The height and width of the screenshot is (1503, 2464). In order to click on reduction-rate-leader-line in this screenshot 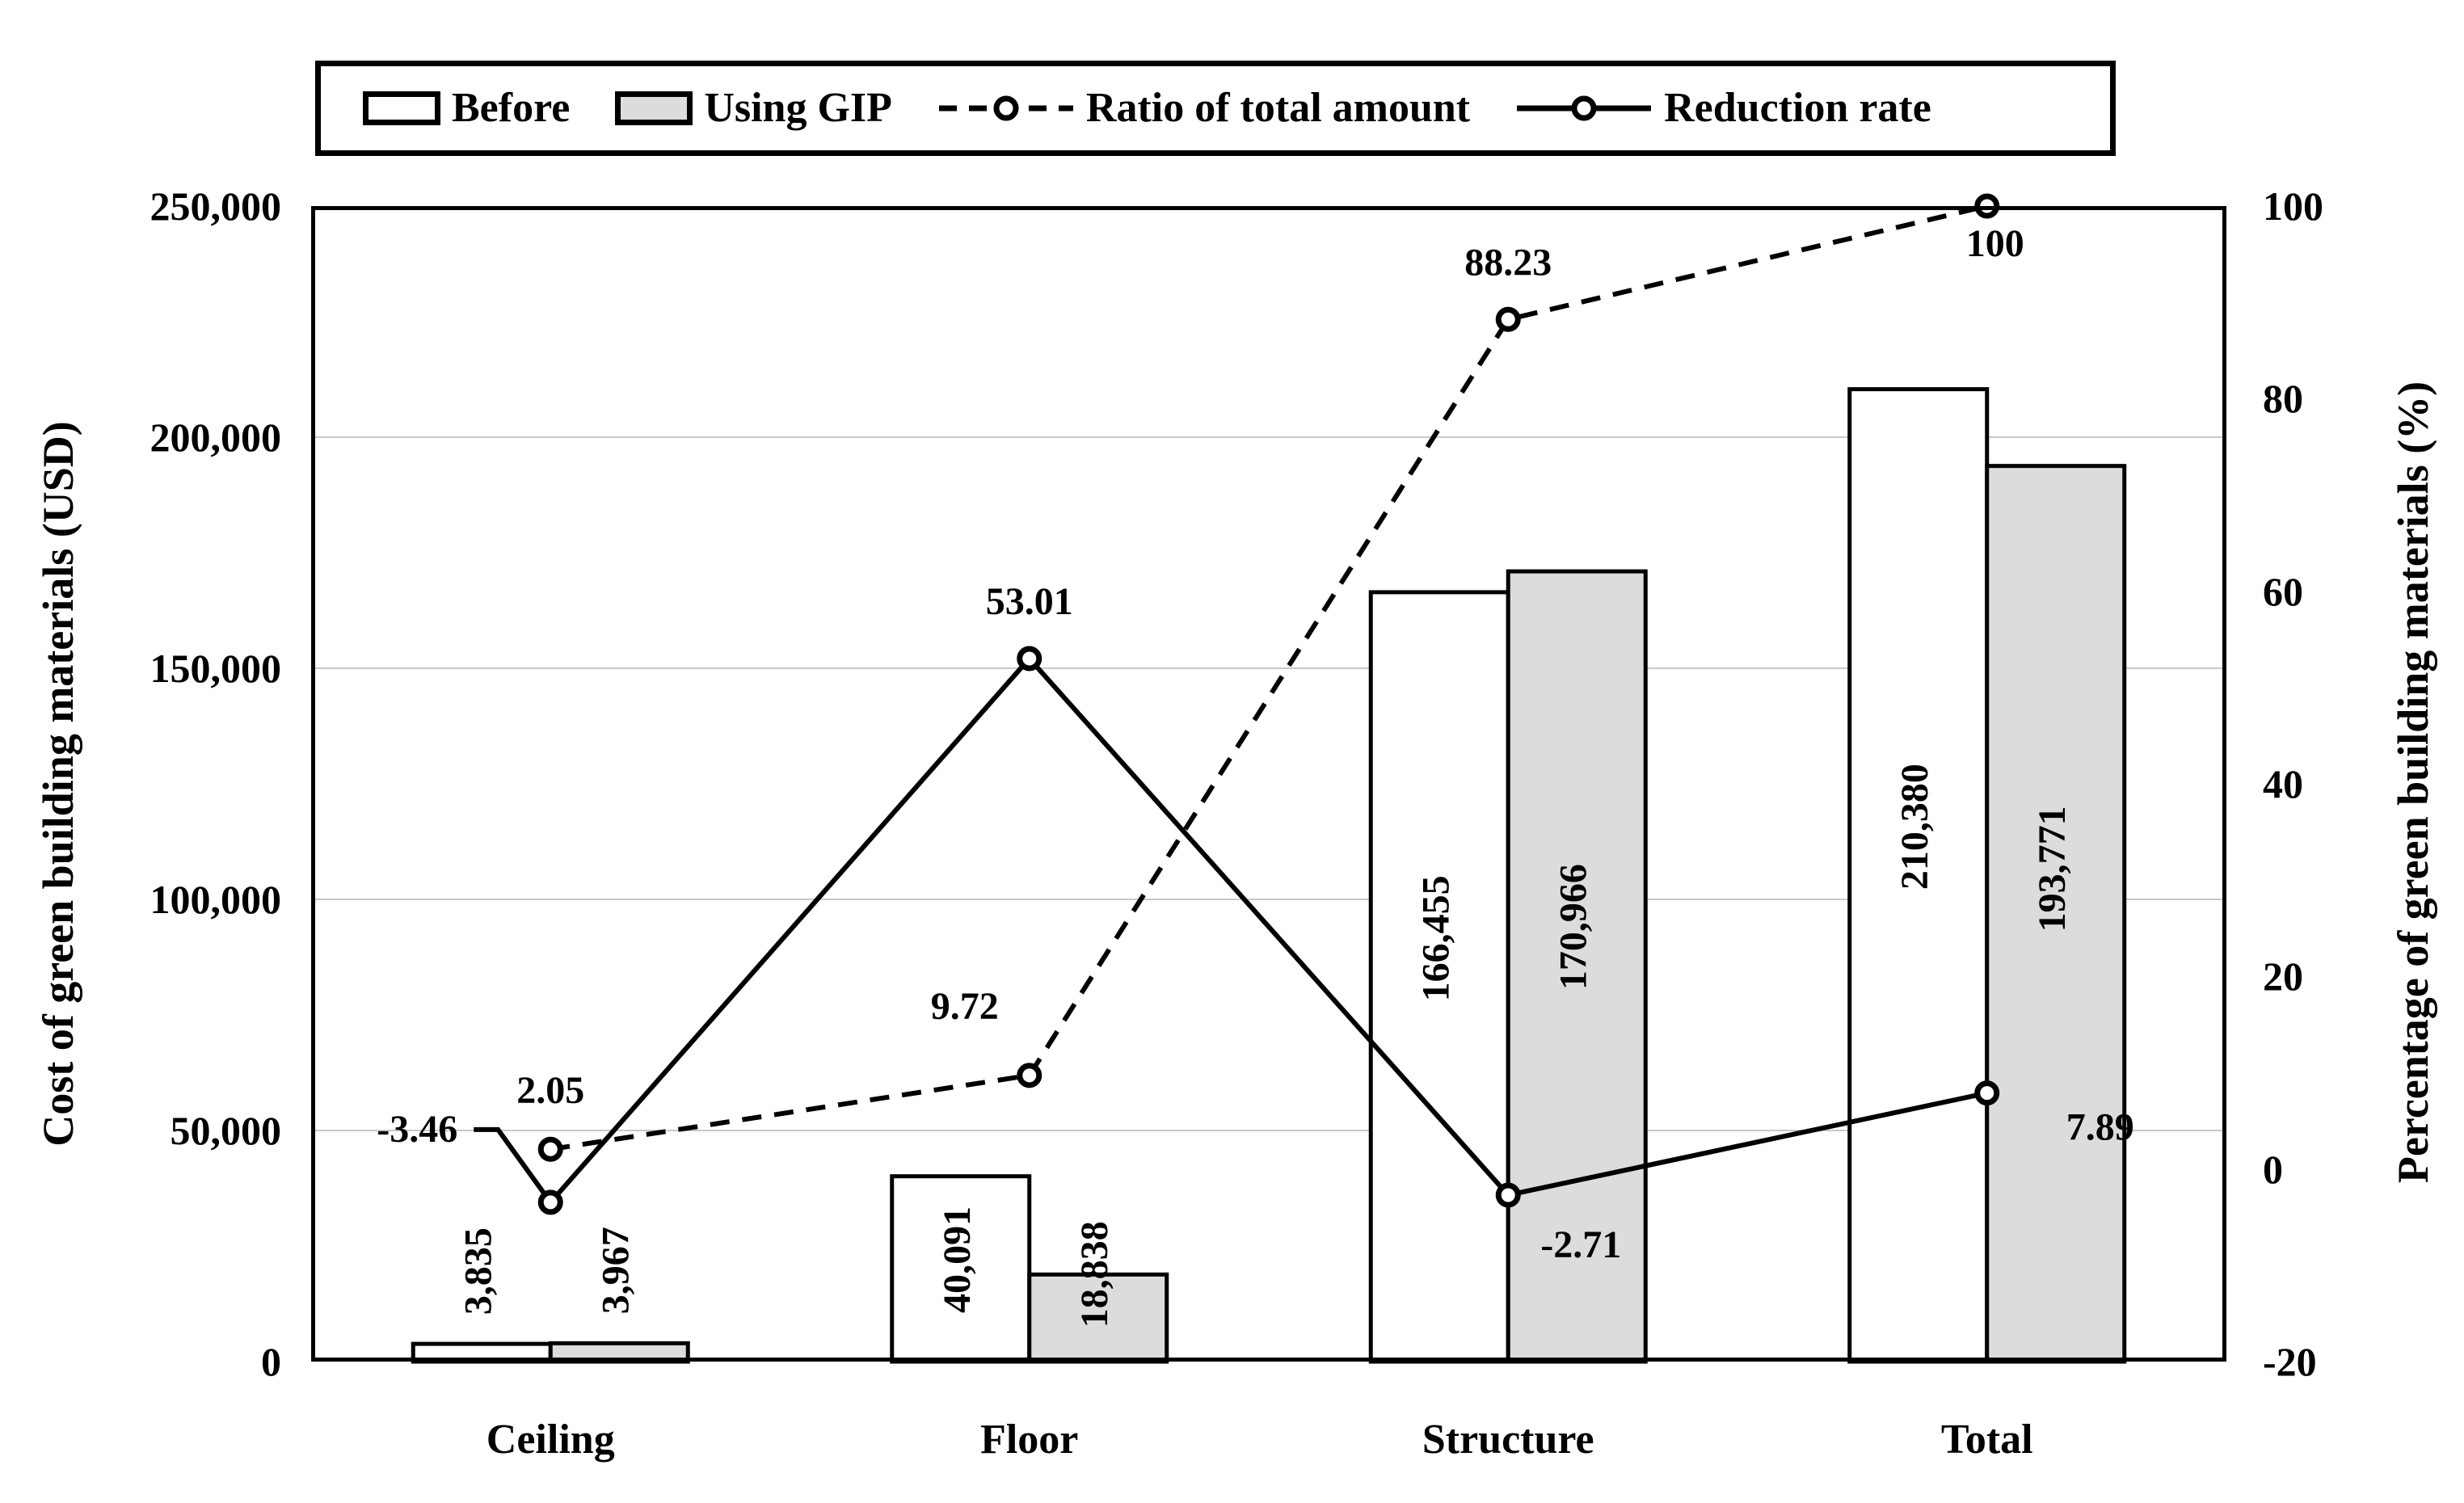, I will do `click(513, 1165)`.